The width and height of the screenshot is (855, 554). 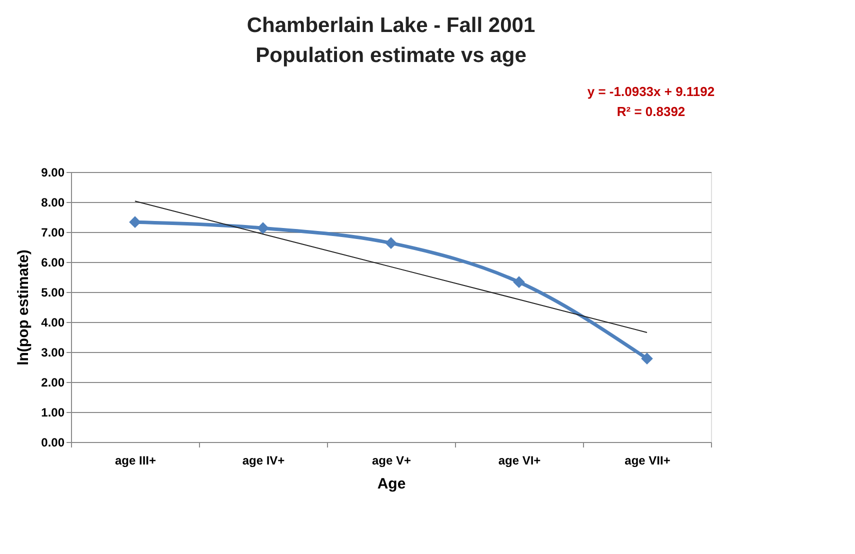 What do you see at coordinates (391, 266) in the screenshot?
I see `line-series` at bounding box center [391, 266].